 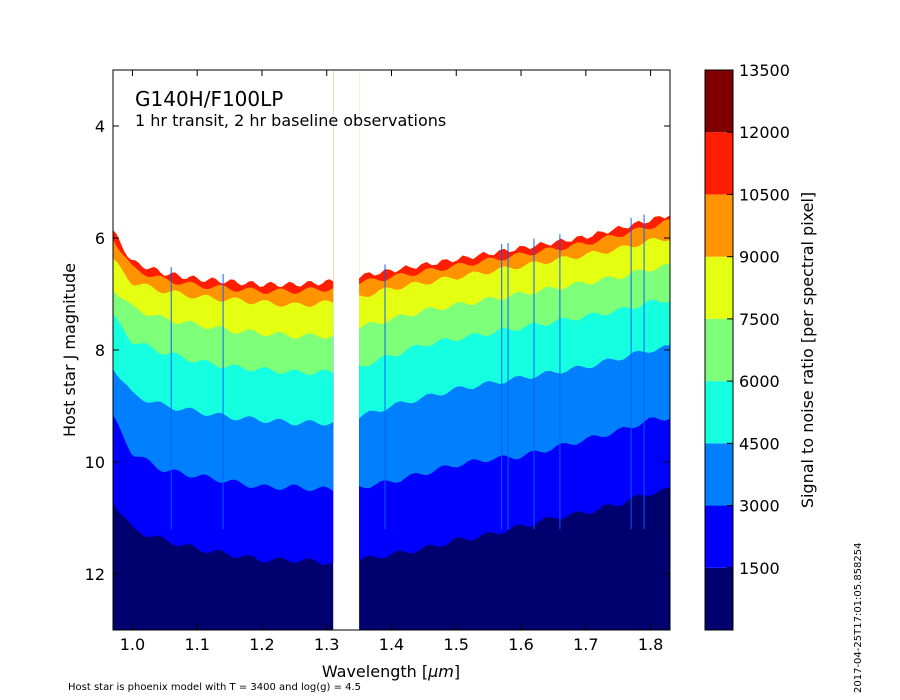 What do you see at coordinates (764, 132) in the screenshot?
I see `colorbar-tick-label: 12000` at bounding box center [764, 132].